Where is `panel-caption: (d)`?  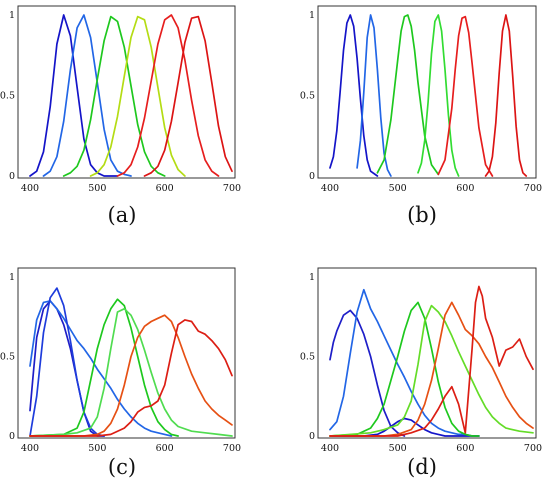
panel-caption: (d) is located at coordinates (422, 467).